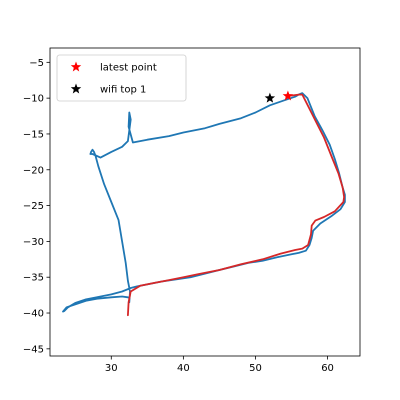  What do you see at coordinates (33, 134) in the screenshot?
I see `y-tick-label: −15` at bounding box center [33, 134].